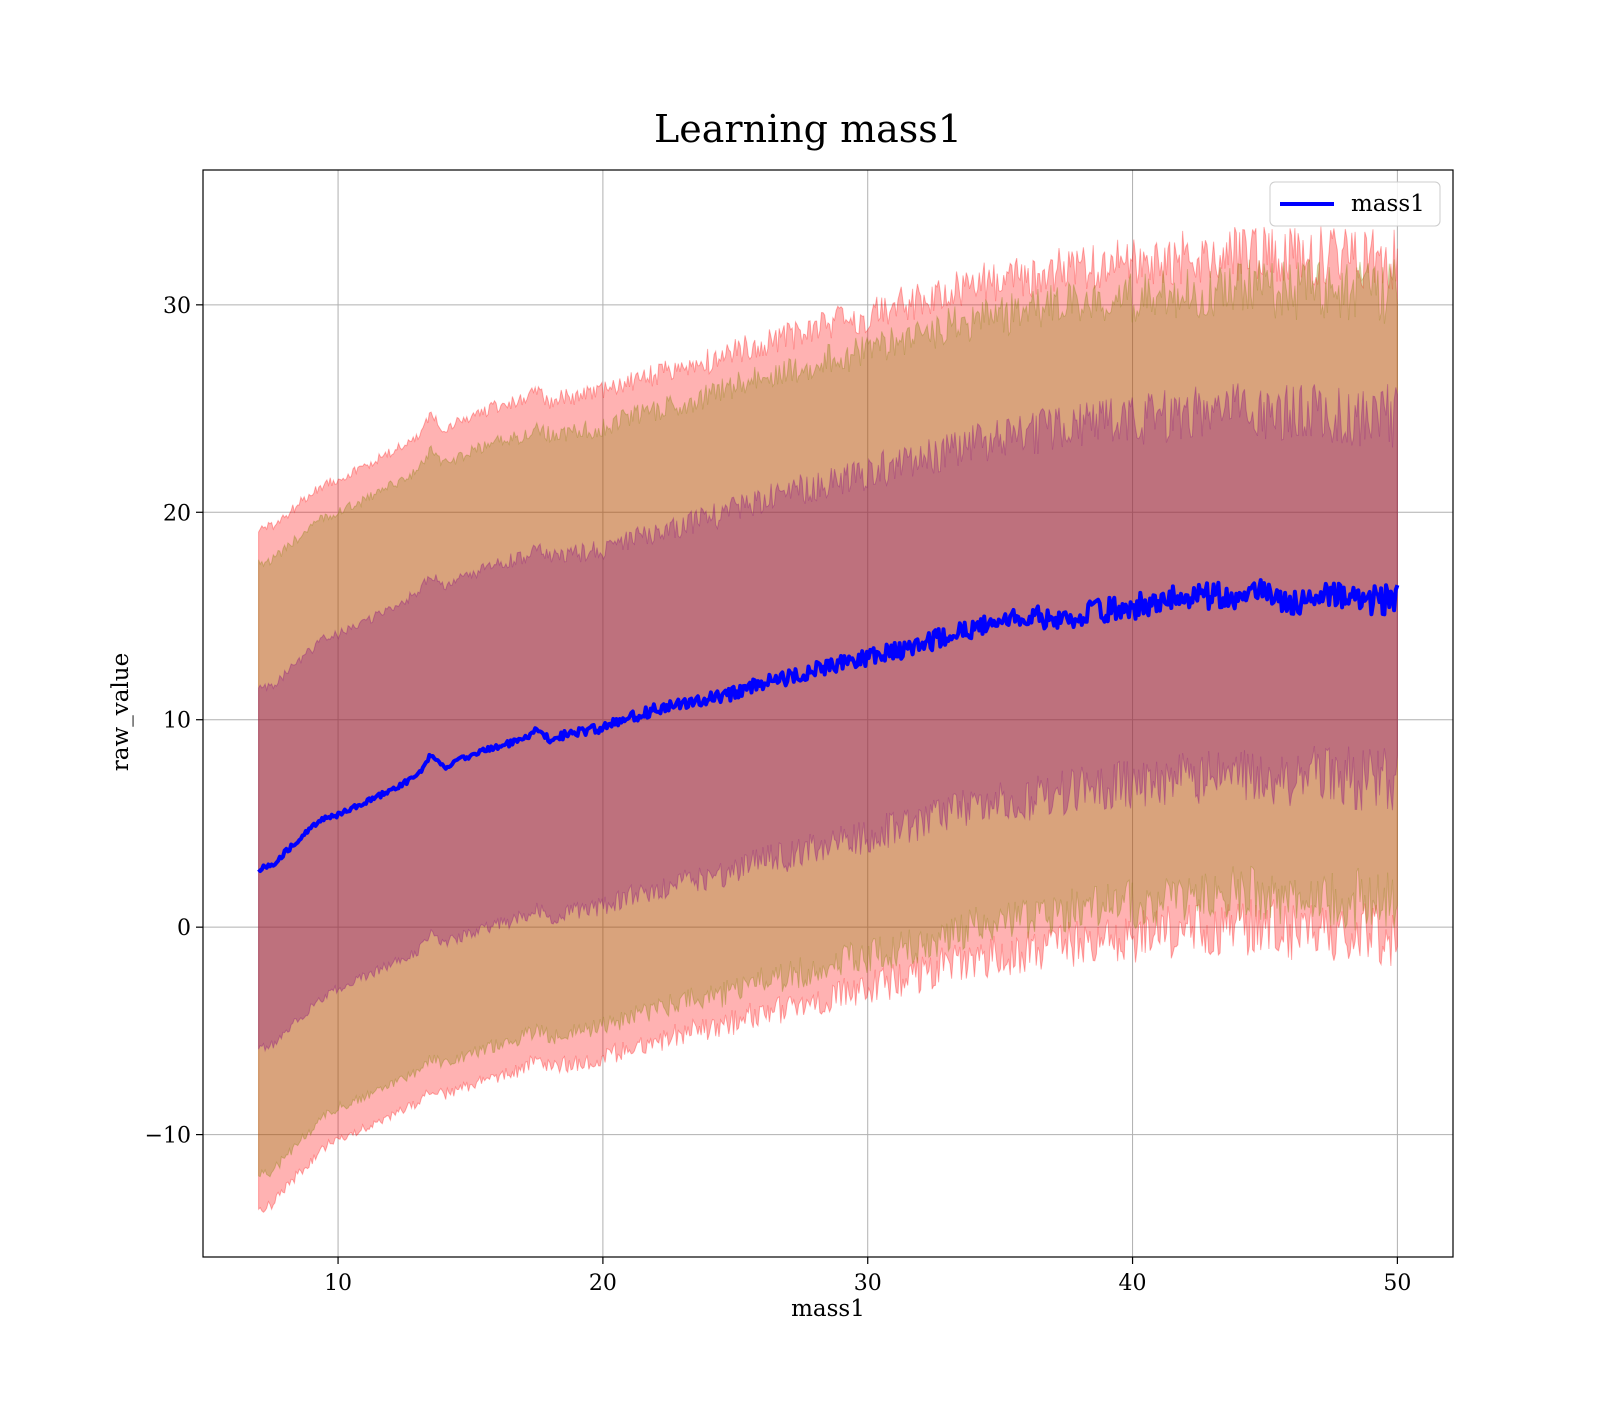 This screenshot has height=1405, width=1600. Describe the element at coordinates (177, 306) in the screenshot. I see `y-tick-label: 30` at that location.